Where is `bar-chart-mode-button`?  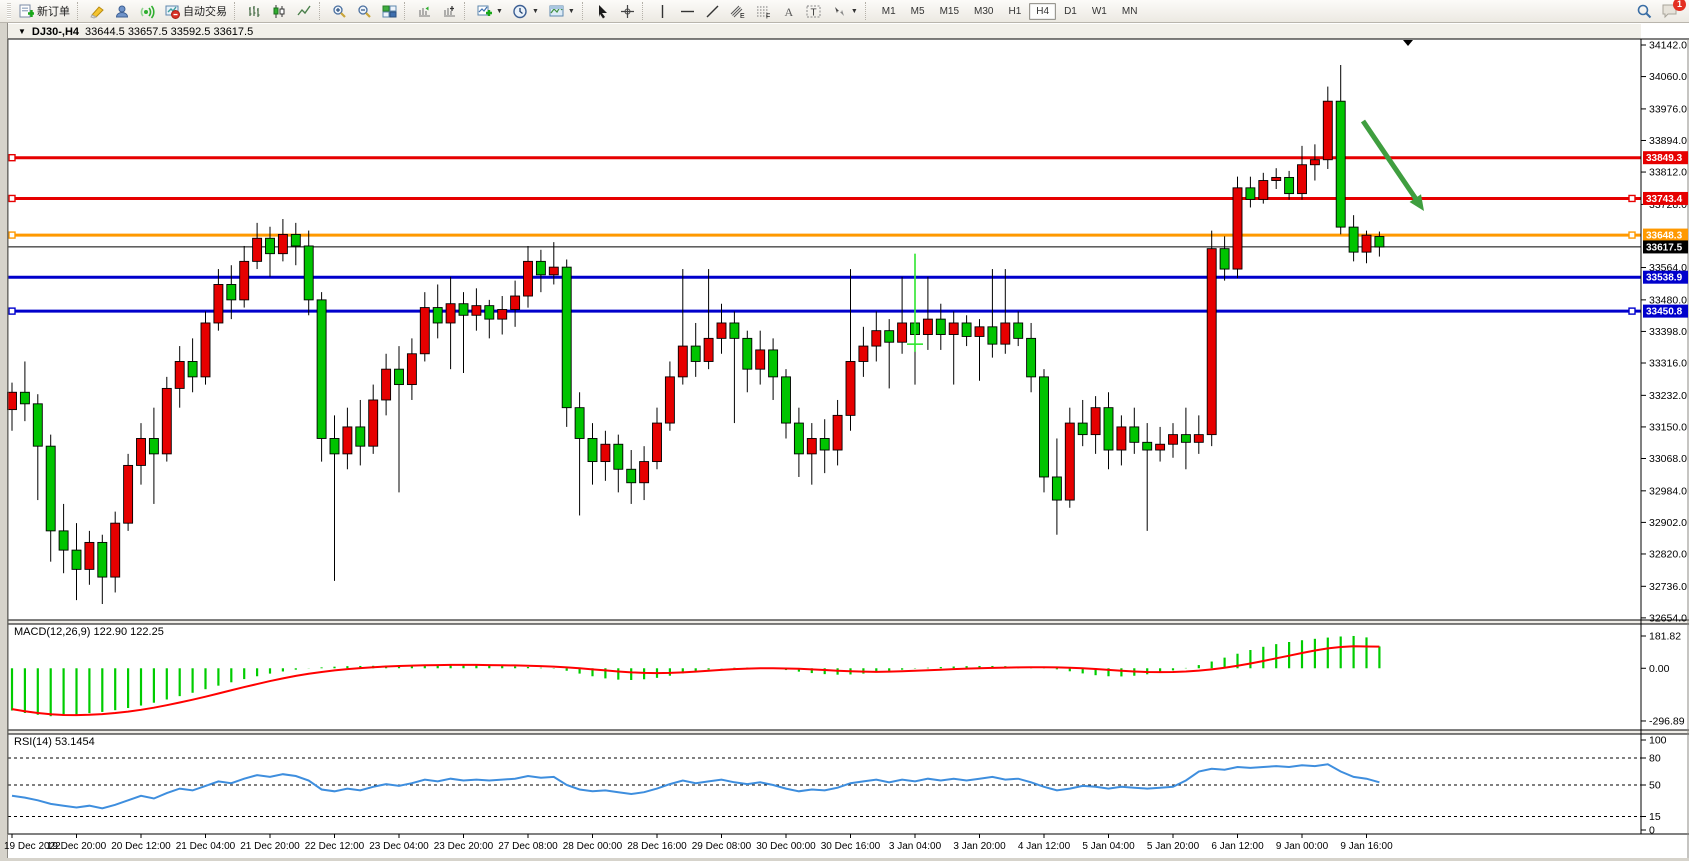
bar-chart-mode-button is located at coordinates (254, 11).